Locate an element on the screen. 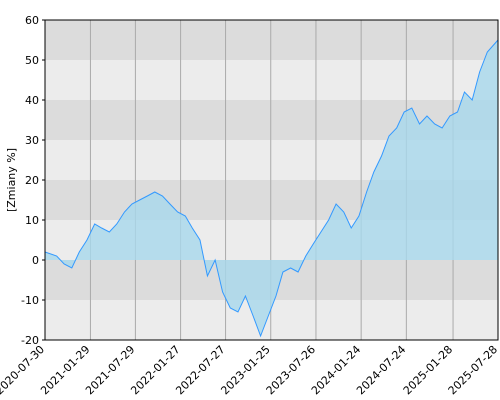 The width and height of the screenshot is (500, 400). y-tick-label: 60 is located at coordinates (32, 20).